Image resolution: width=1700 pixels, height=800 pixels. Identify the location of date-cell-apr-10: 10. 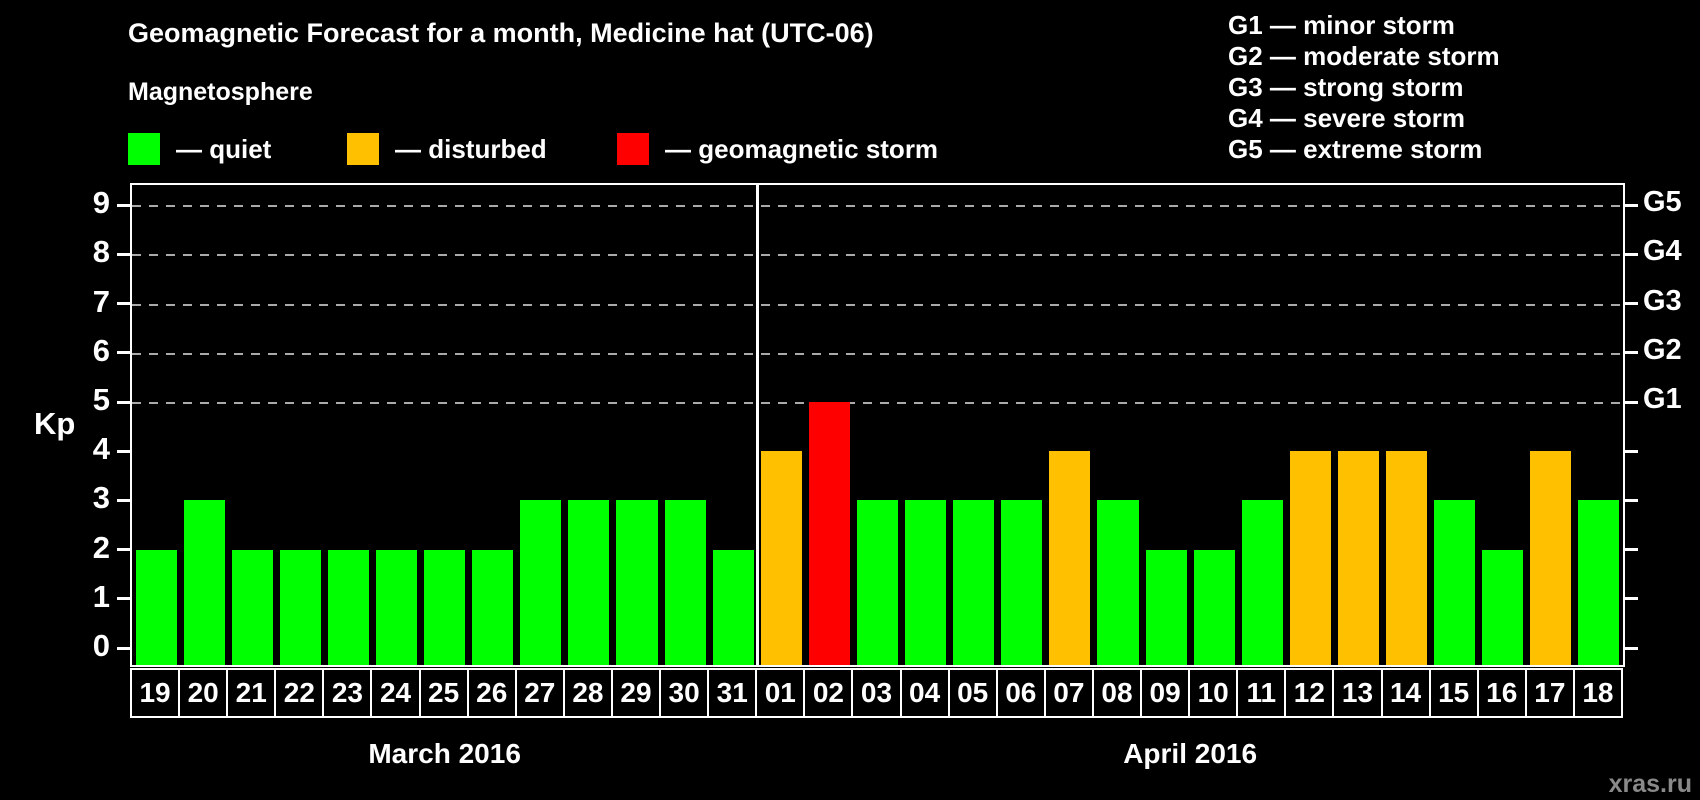
(1213, 693).